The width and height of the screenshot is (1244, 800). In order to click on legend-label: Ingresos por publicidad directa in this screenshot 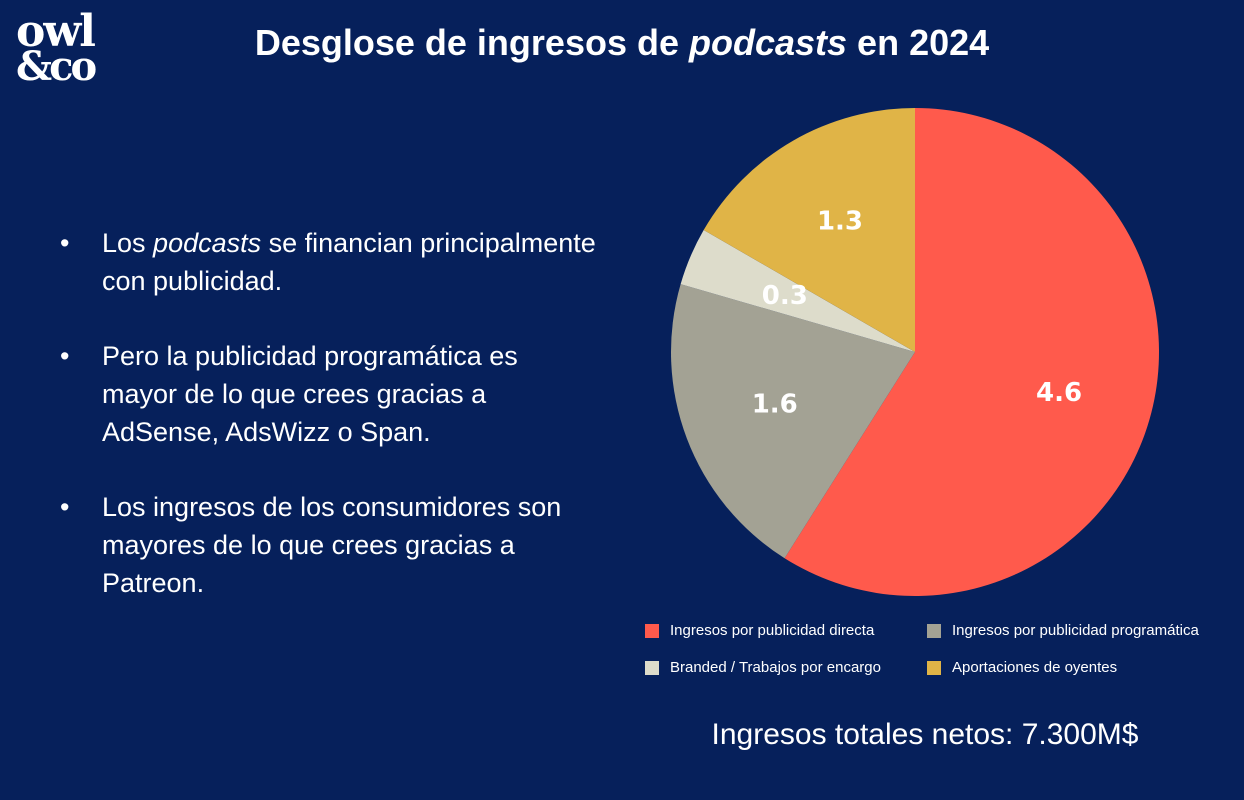, I will do `click(772, 630)`.